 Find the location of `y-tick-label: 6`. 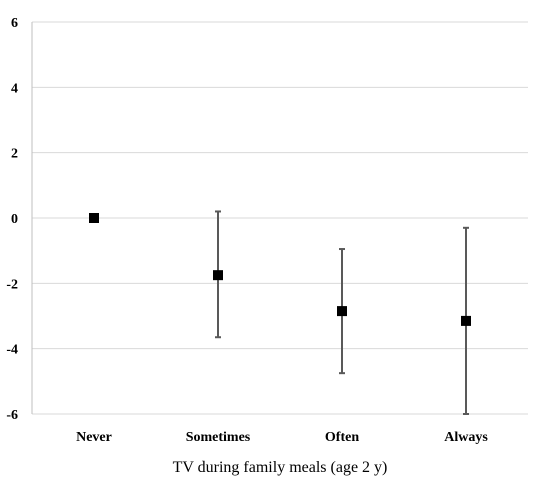

y-tick-label: 6 is located at coordinates (14, 23).